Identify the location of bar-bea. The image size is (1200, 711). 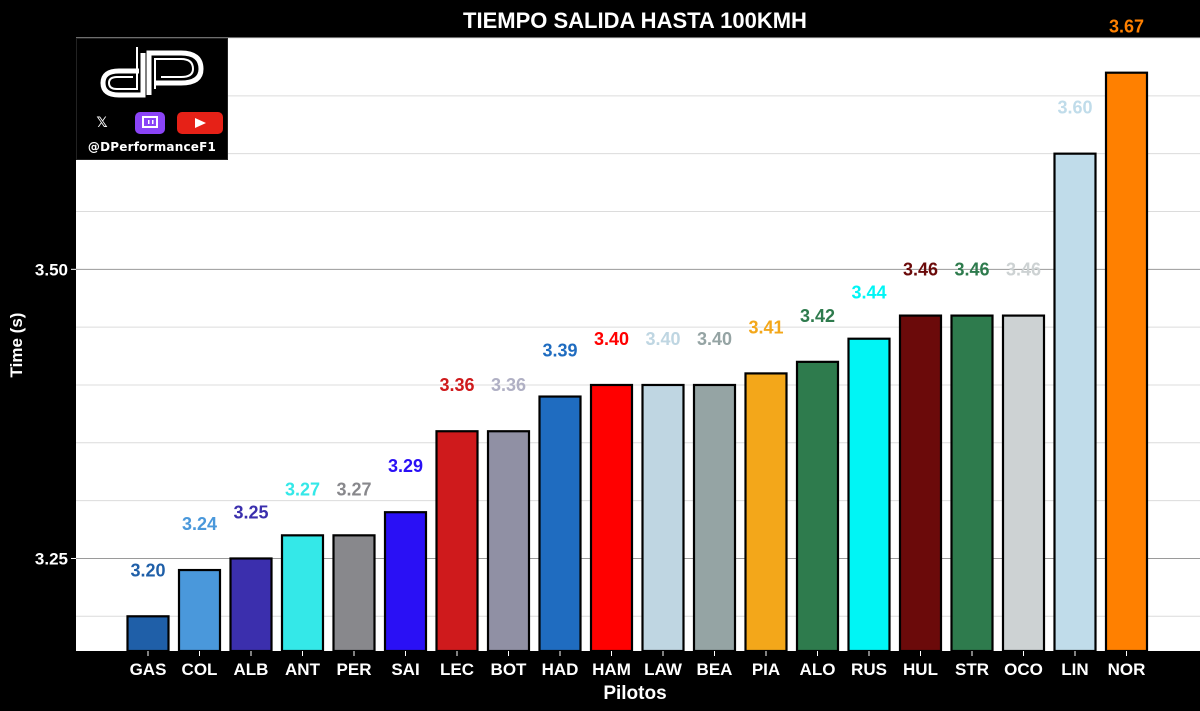
(714, 518).